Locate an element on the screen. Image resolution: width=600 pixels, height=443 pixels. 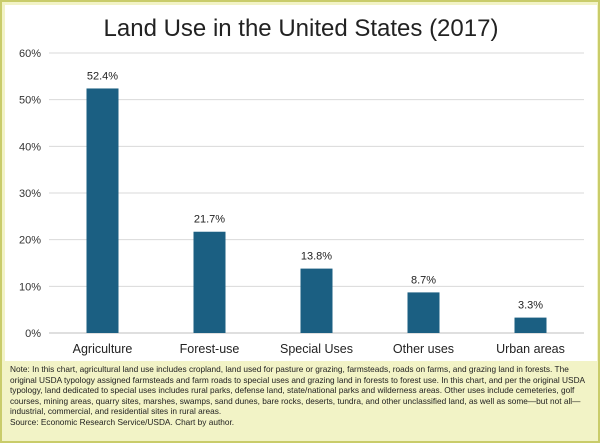
data-label: 13.8% is located at coordinates (316, 257).